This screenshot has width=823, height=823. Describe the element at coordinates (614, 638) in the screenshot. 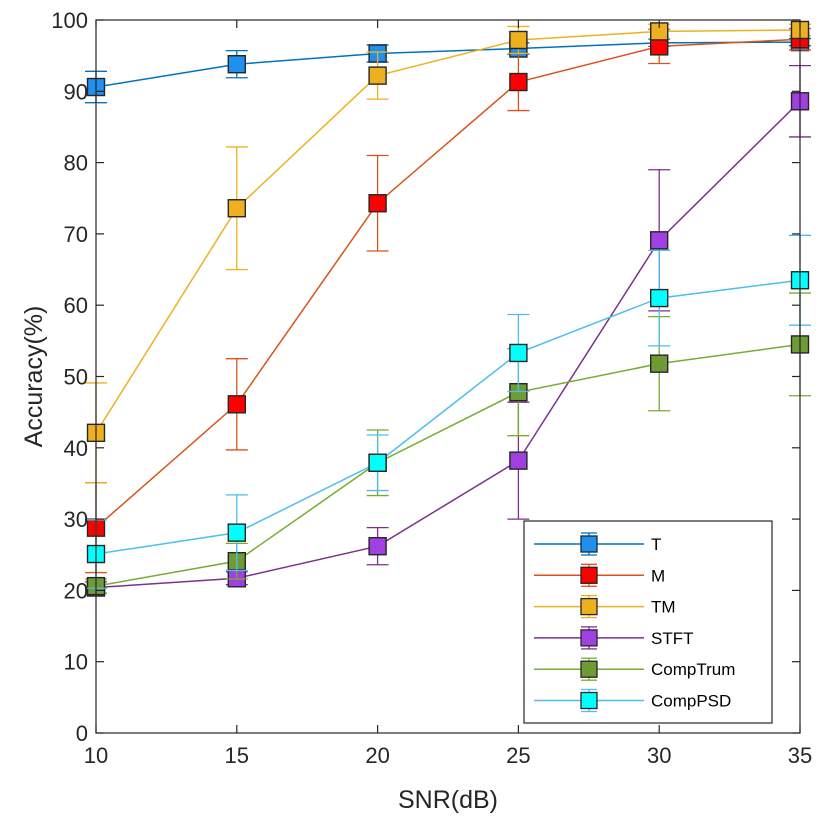

I see `legend-entry-stft: STFT` at that location.